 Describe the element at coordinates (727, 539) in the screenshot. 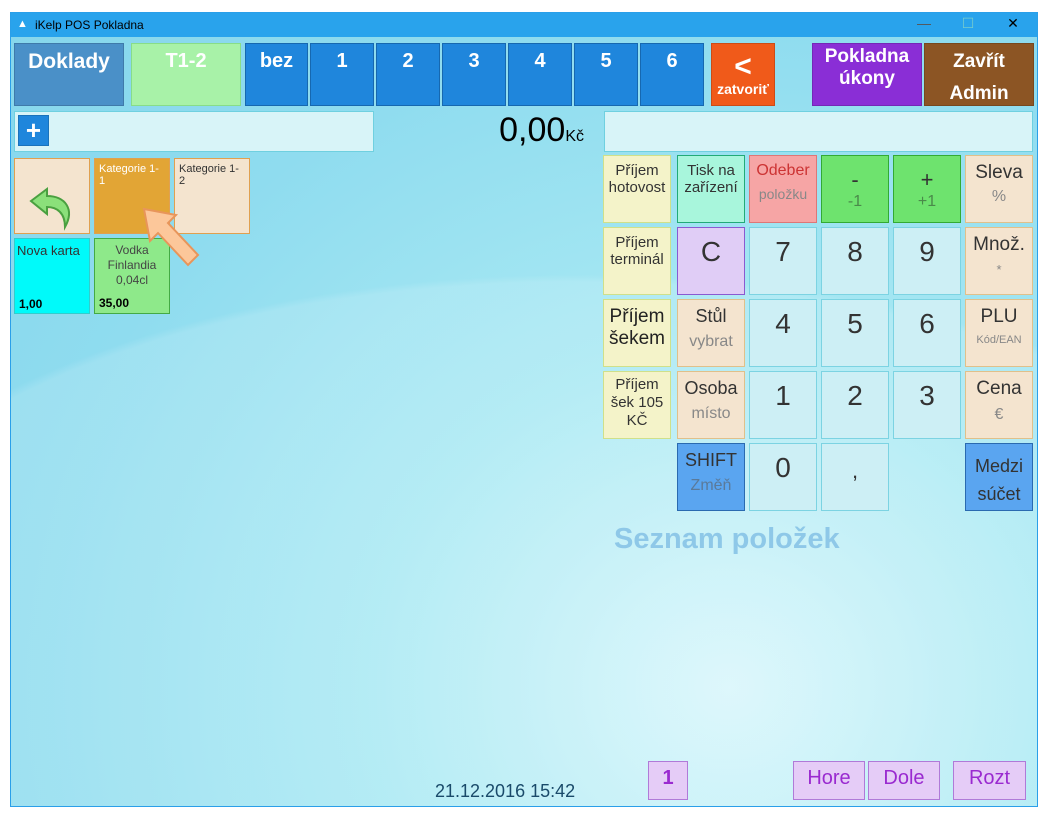

I see `item-list-placeholder: Seznam položek` at that location.